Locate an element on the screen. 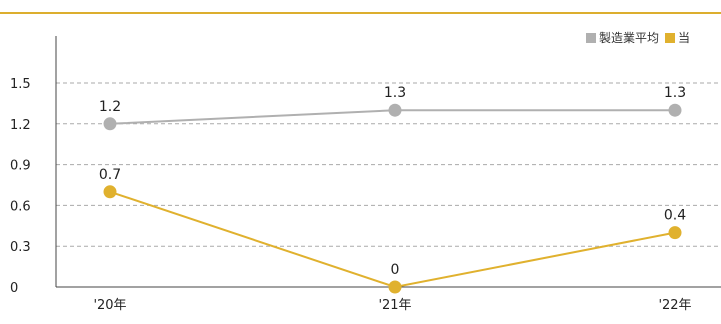 The width and height of the screenshot is (721, 324). legend-item-manufacturing-average: 製造業平均 is located at coordinates (622, 37).